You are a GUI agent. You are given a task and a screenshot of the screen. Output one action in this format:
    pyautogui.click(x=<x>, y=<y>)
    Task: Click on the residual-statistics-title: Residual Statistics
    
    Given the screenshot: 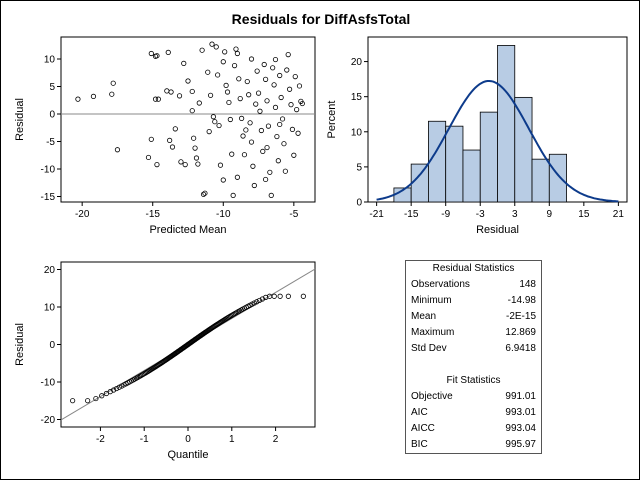 What is the action you would take?
    pyautogui.click(x=473, y=268)
    